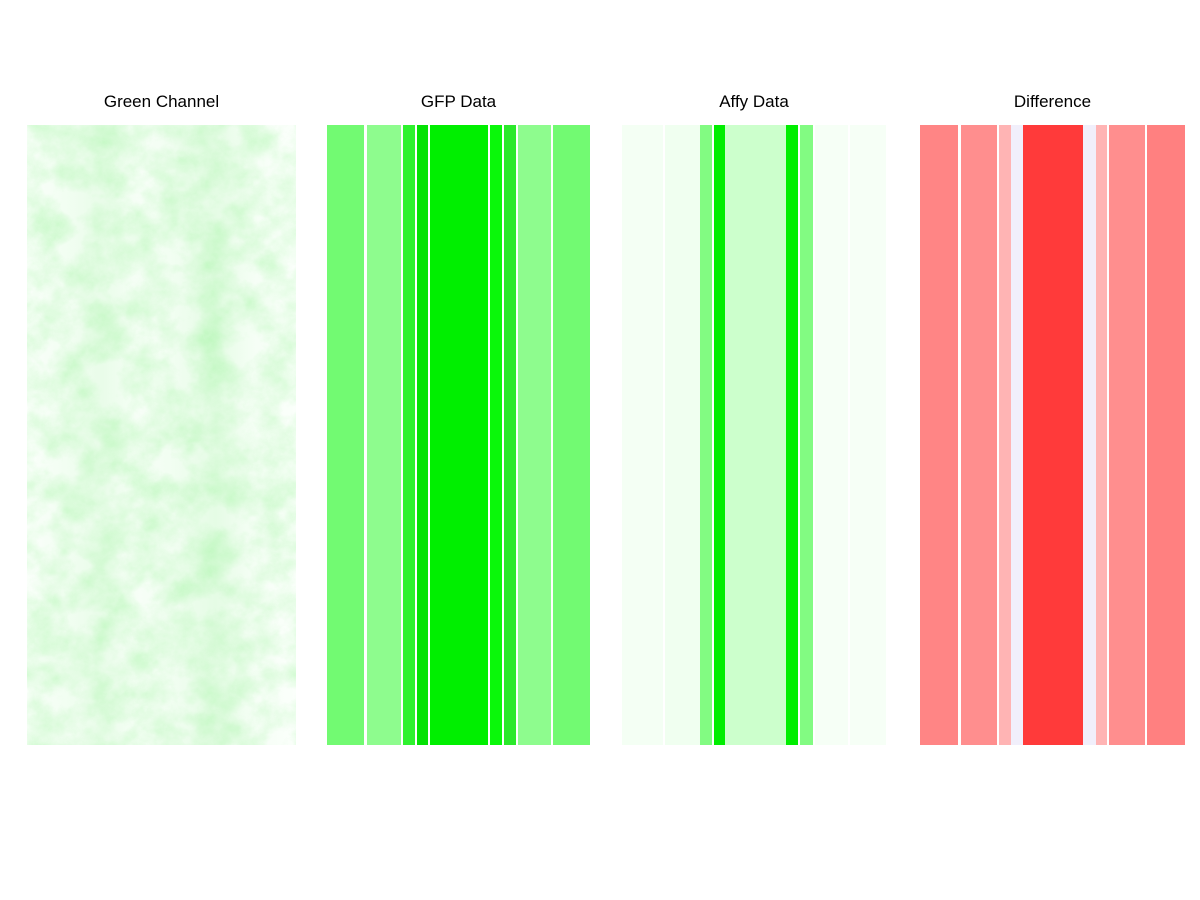 The image size is (1200, 900). I want to click on panel-title-difference: Difference, so click(1052, 101).